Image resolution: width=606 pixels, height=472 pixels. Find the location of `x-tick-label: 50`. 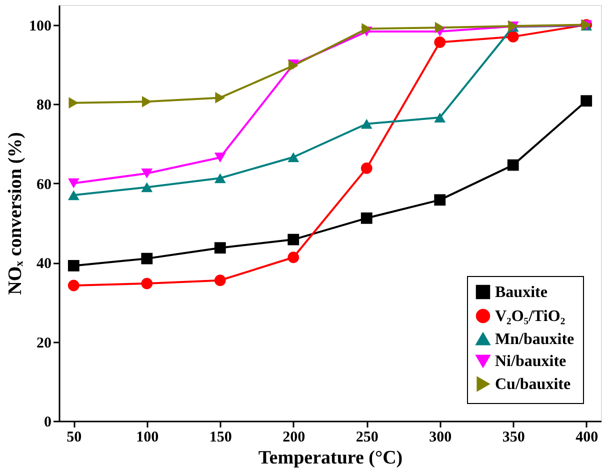

x-tick-label: 50 is located at coordinates (74, 438).